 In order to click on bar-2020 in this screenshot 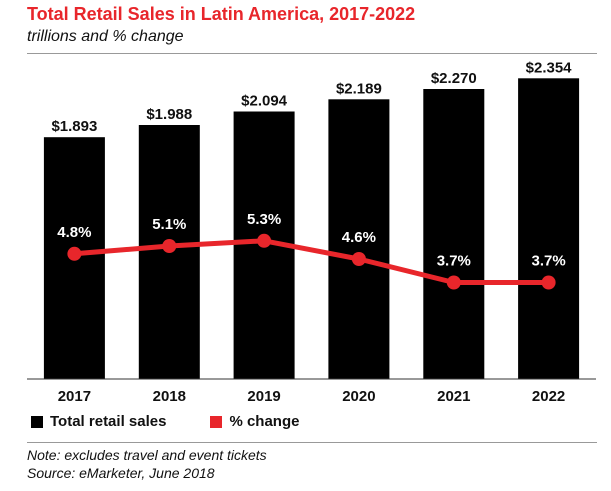, I will do `click(359, 239)`.